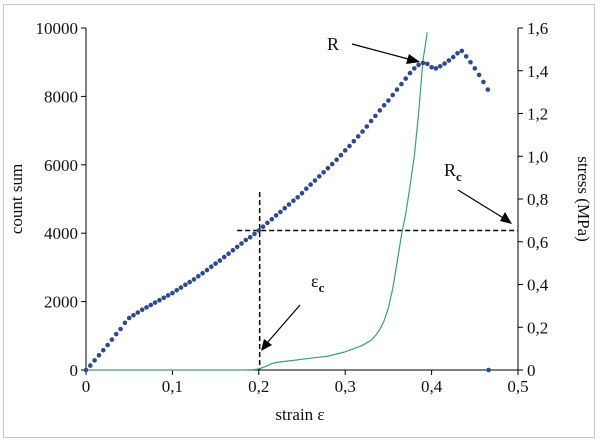 The image size is (600, 443). What do you see at coordinates (345, 386) in the screenshot?
I see `x-tick-label: 0,3` at bounding box center [345, 386].